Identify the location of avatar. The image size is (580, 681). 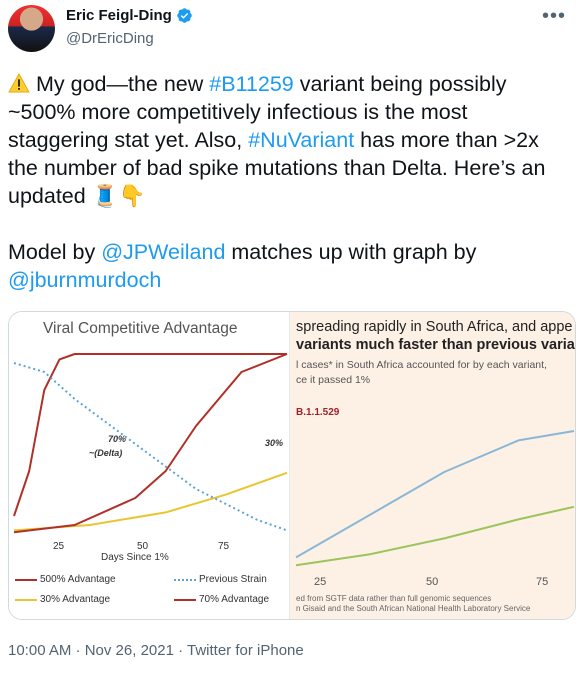
(31, 28).